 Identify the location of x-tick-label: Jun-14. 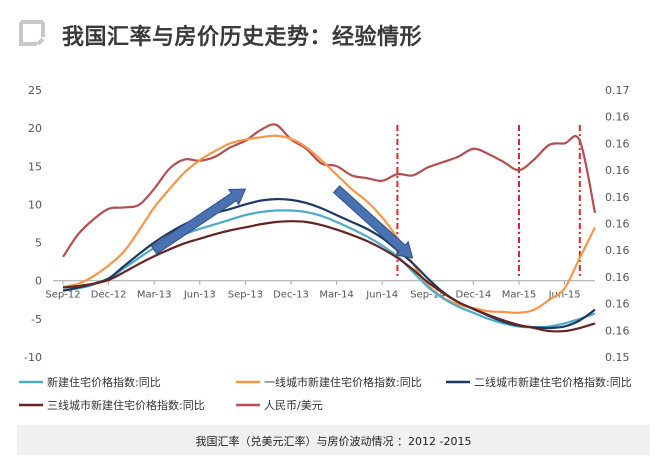
(381, 295).